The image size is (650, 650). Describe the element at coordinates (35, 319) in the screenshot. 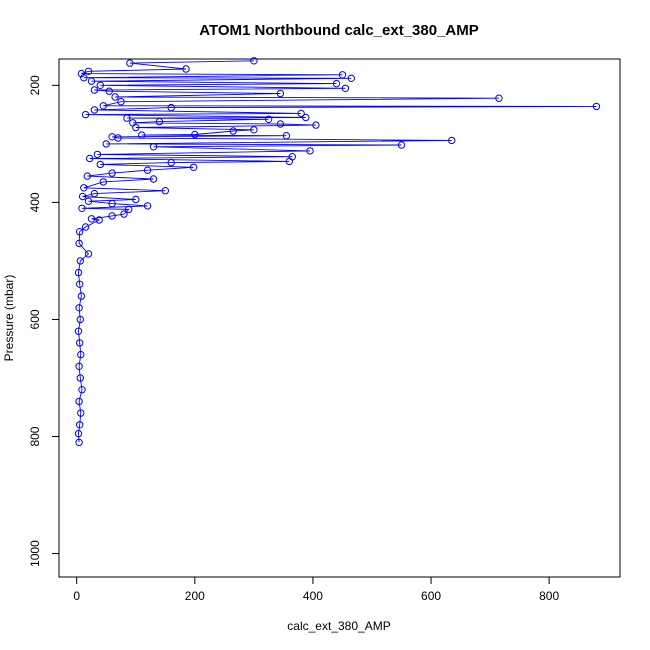

I see `y-tick-label: 600` at that location.